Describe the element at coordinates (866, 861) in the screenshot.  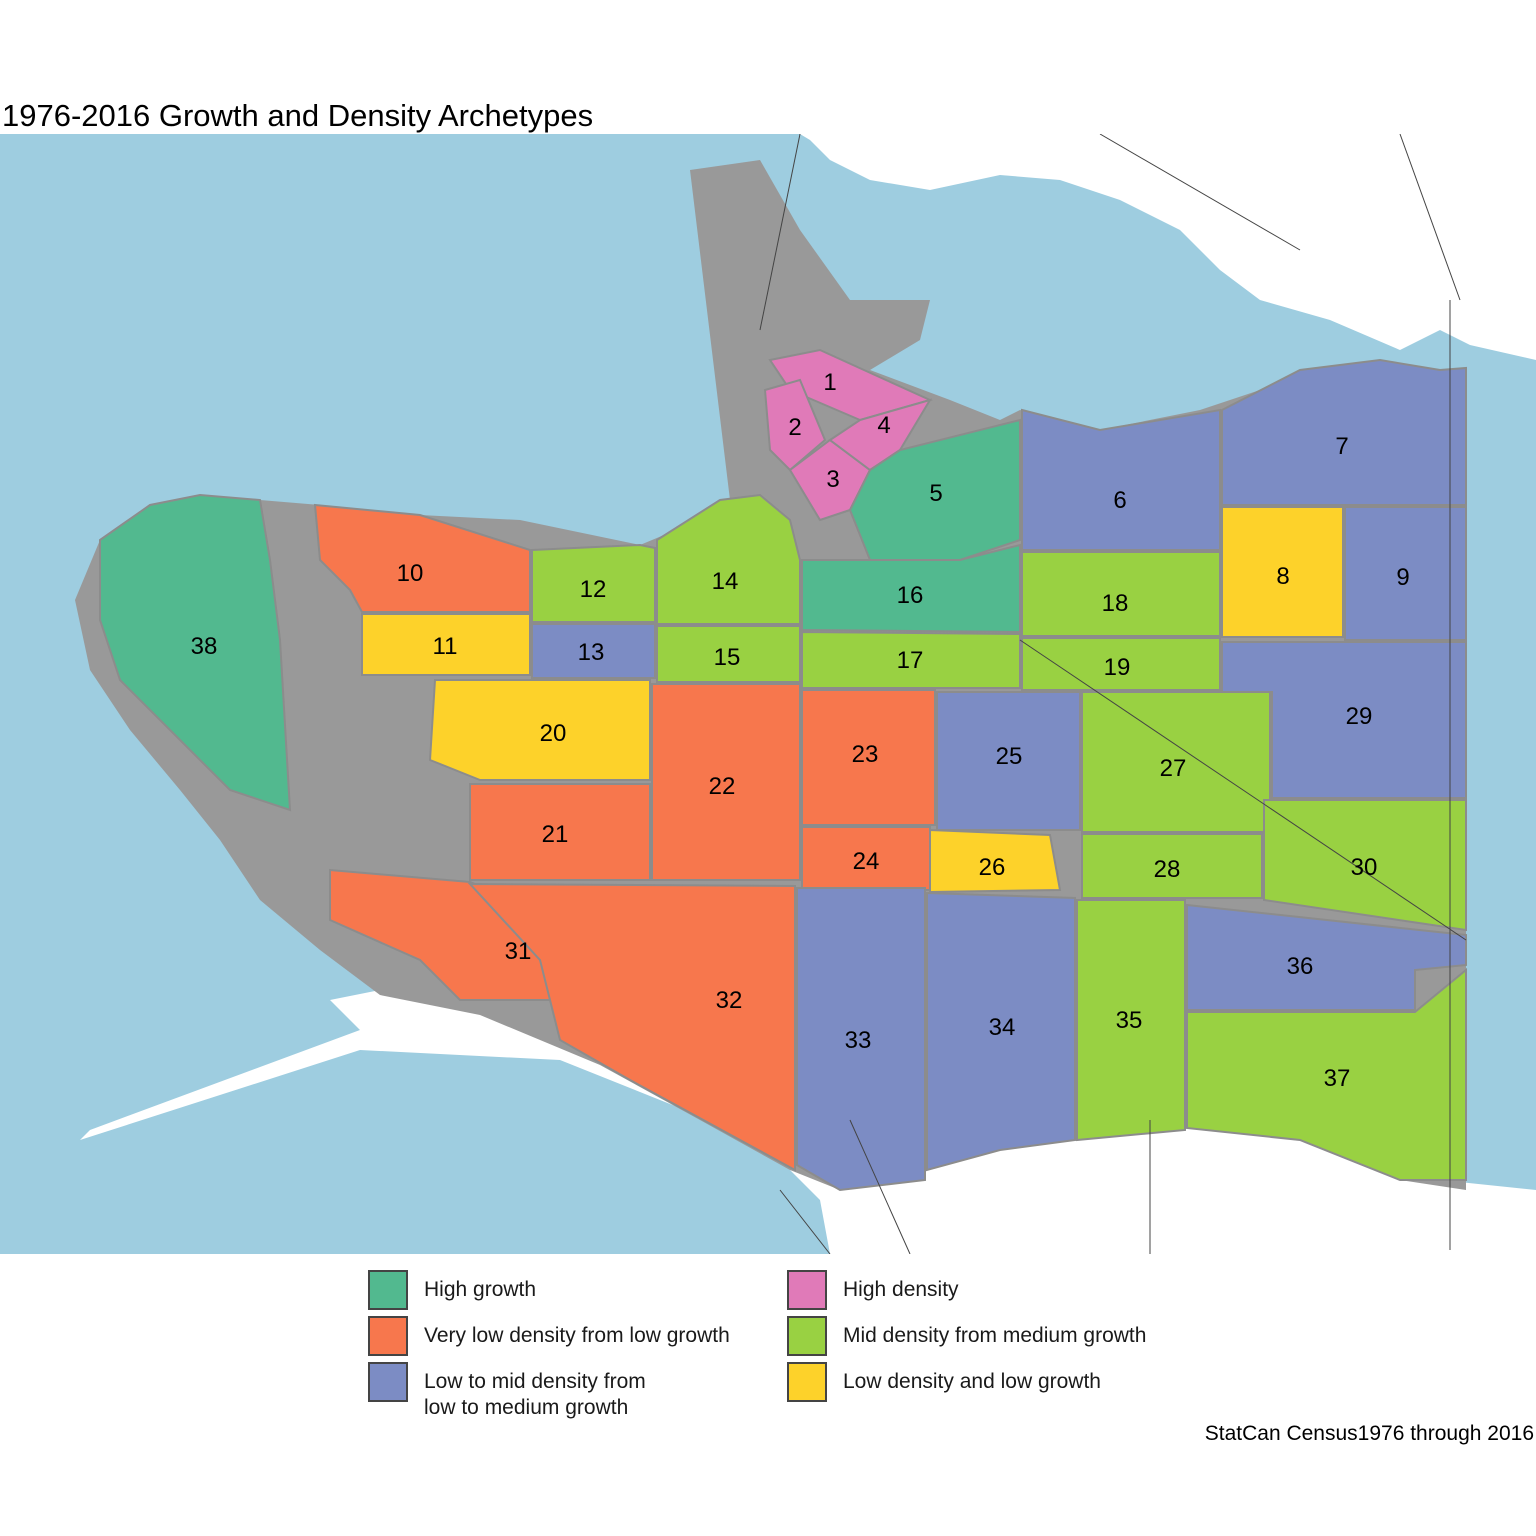
I see `region-label-24: 24` at that location.